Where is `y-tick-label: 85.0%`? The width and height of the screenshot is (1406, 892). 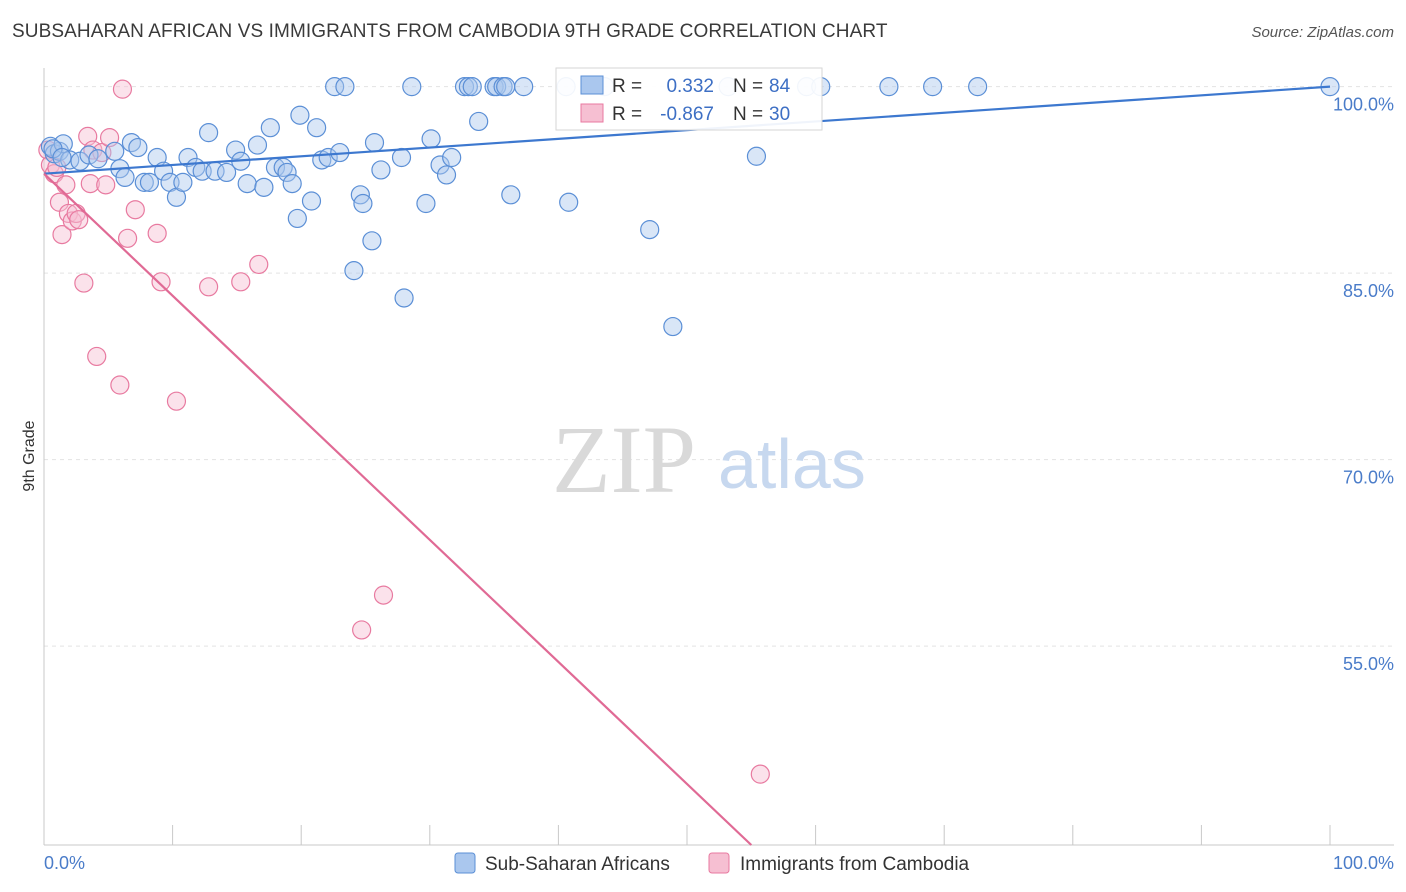
y-tick-label: 85.0% is located at coordinates (1368, 291).